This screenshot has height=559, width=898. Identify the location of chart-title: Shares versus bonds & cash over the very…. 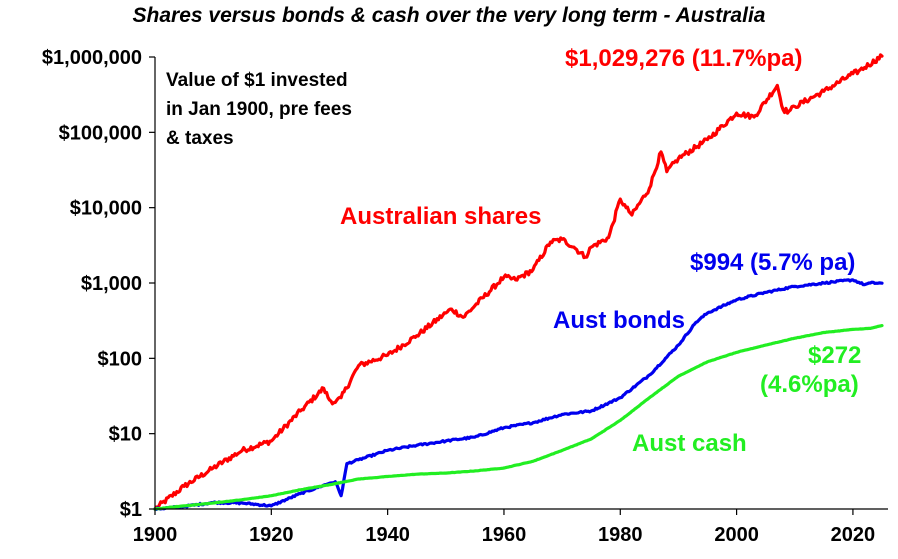
(449, 15).